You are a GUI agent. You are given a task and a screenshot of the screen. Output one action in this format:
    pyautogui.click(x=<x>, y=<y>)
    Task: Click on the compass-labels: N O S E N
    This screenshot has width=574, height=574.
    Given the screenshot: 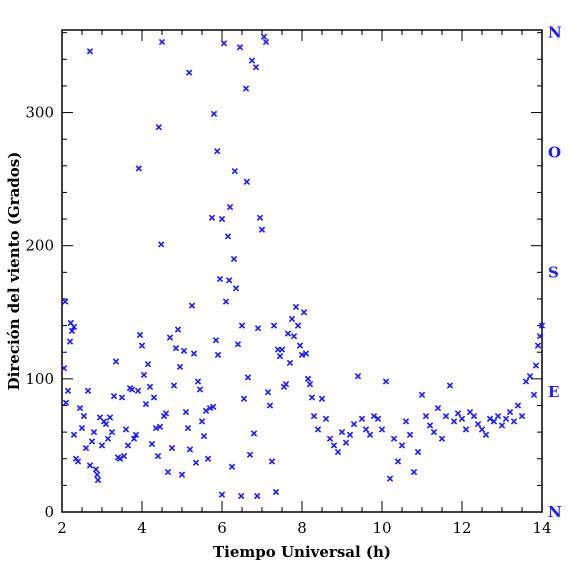 What is the action you would take?
    pyautogui.click(x=555, y=272)
    